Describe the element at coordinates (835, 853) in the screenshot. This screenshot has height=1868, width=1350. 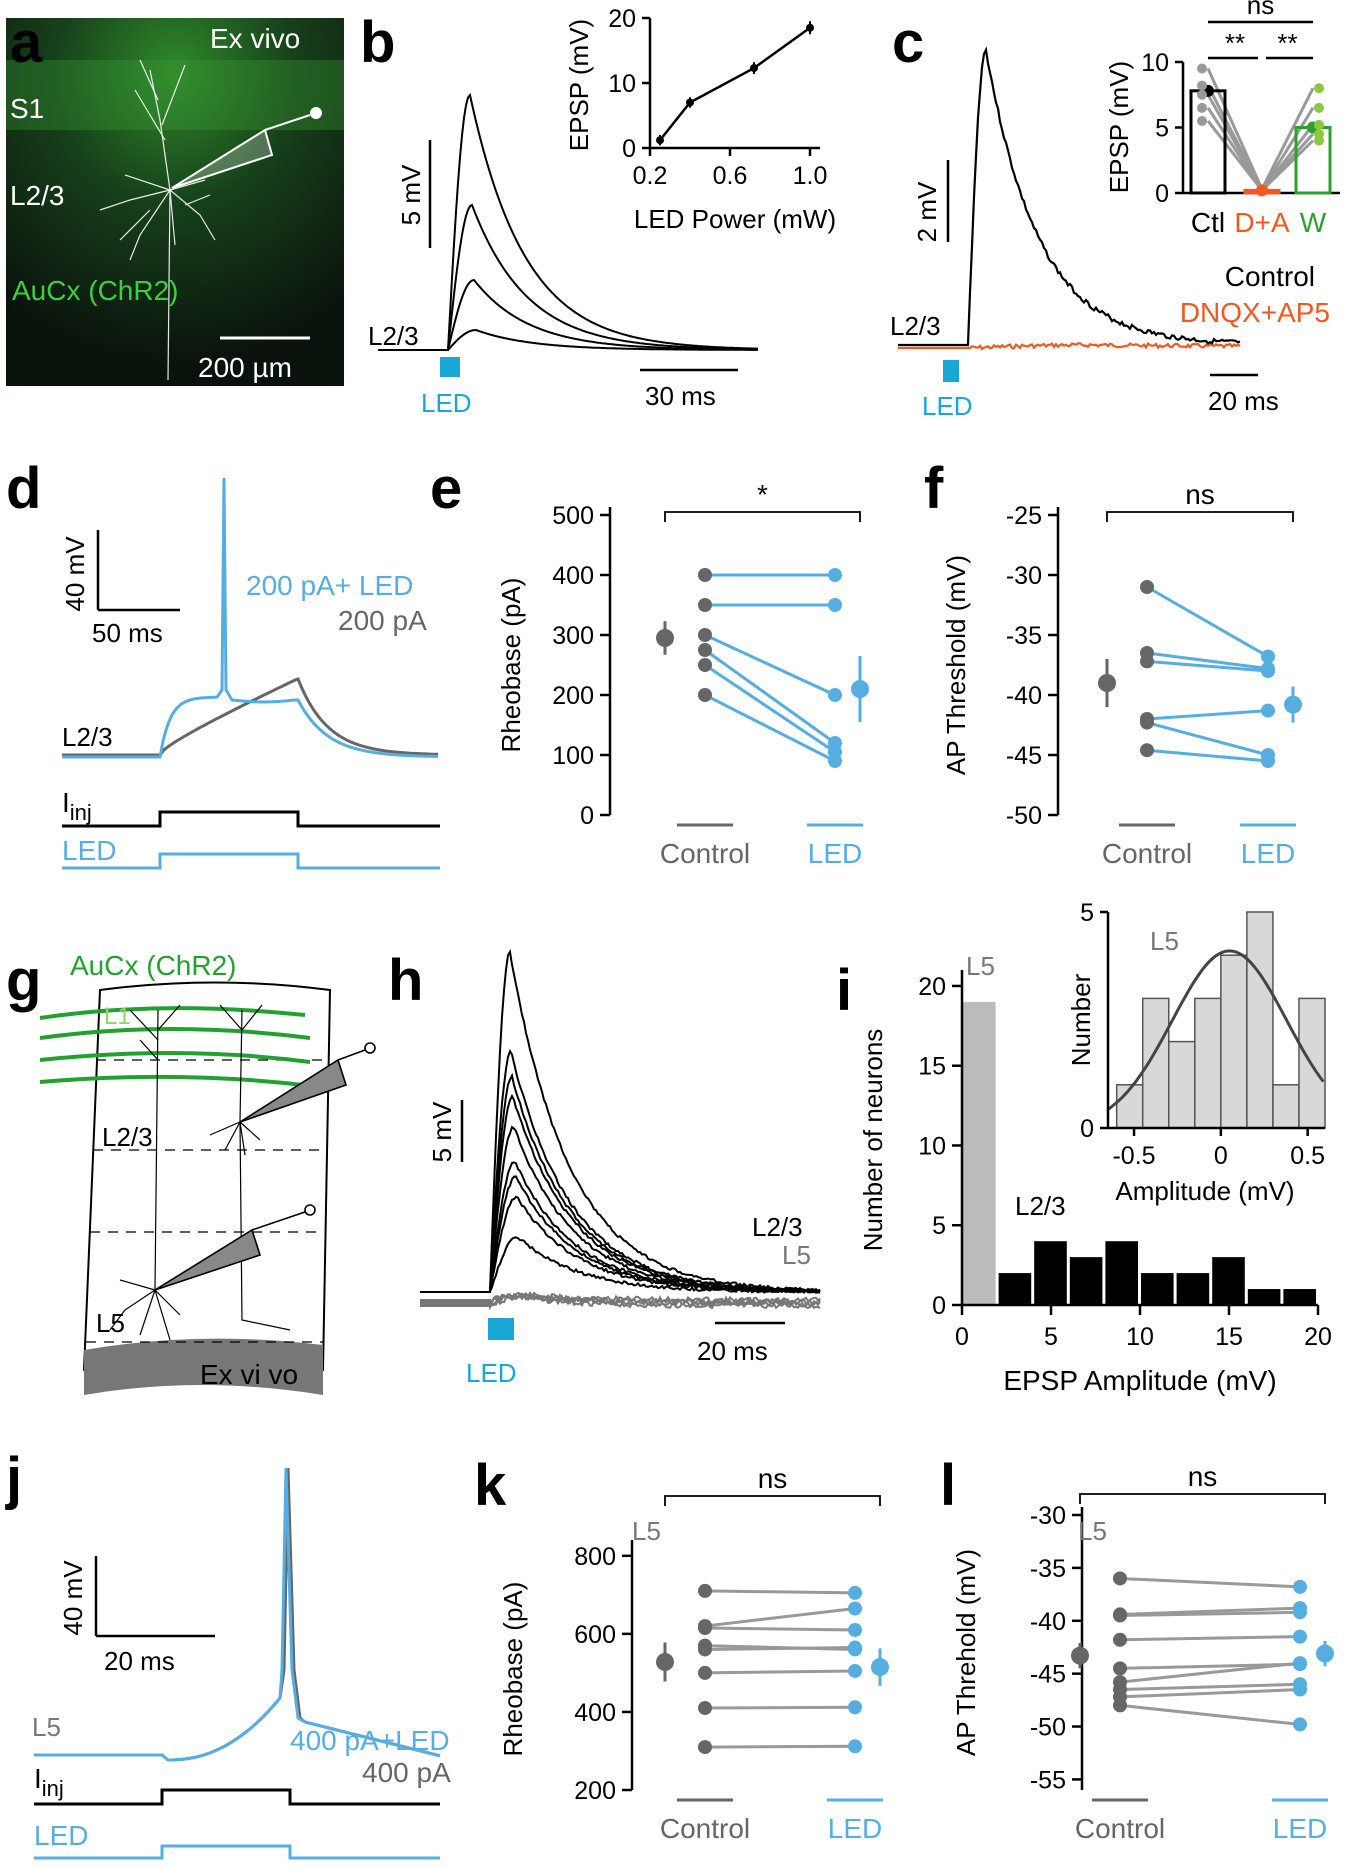
I see `e-category-led: LED` at that location.